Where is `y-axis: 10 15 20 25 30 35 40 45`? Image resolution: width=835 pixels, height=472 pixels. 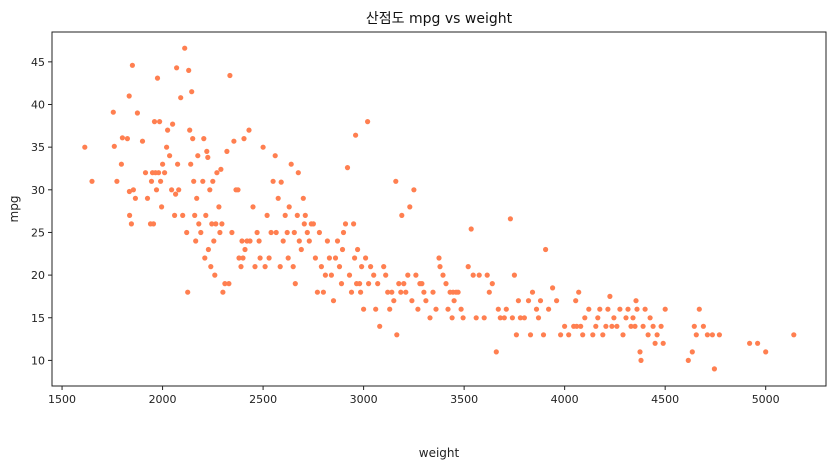
y-axis: 10 15 20 25 30 35 40 45 is located at coordinates (41, 211).